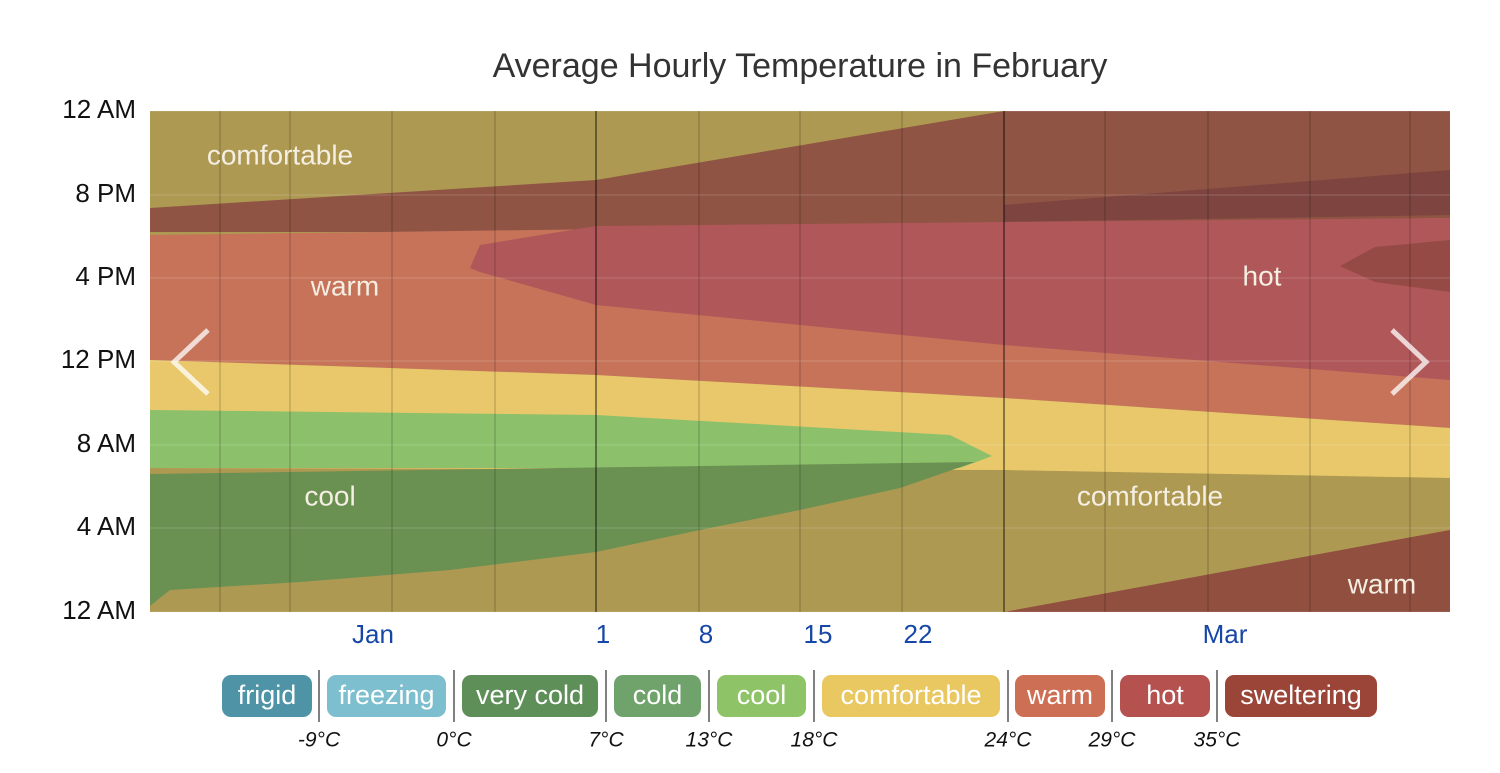 The image size is (1500, 773). Describe the element at coordinates (1410, 362) in the screenshot. I see `next-arrow` at that location.